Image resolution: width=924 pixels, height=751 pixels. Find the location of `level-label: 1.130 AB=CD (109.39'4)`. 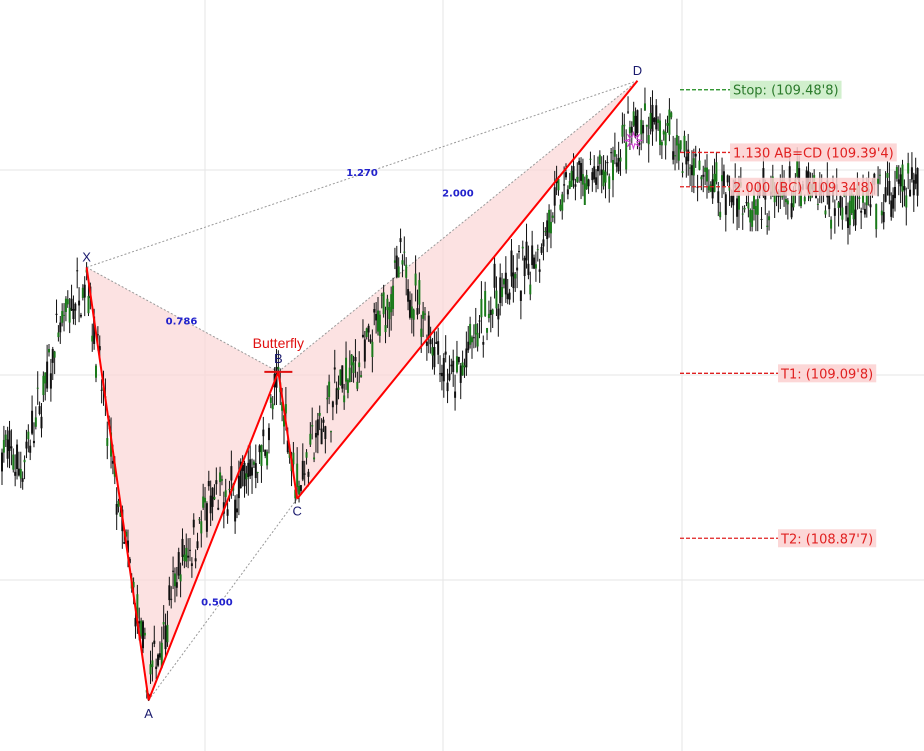

level-label: 1.130 AB=CD (109.39'4) is located at coordinates (813, 153).